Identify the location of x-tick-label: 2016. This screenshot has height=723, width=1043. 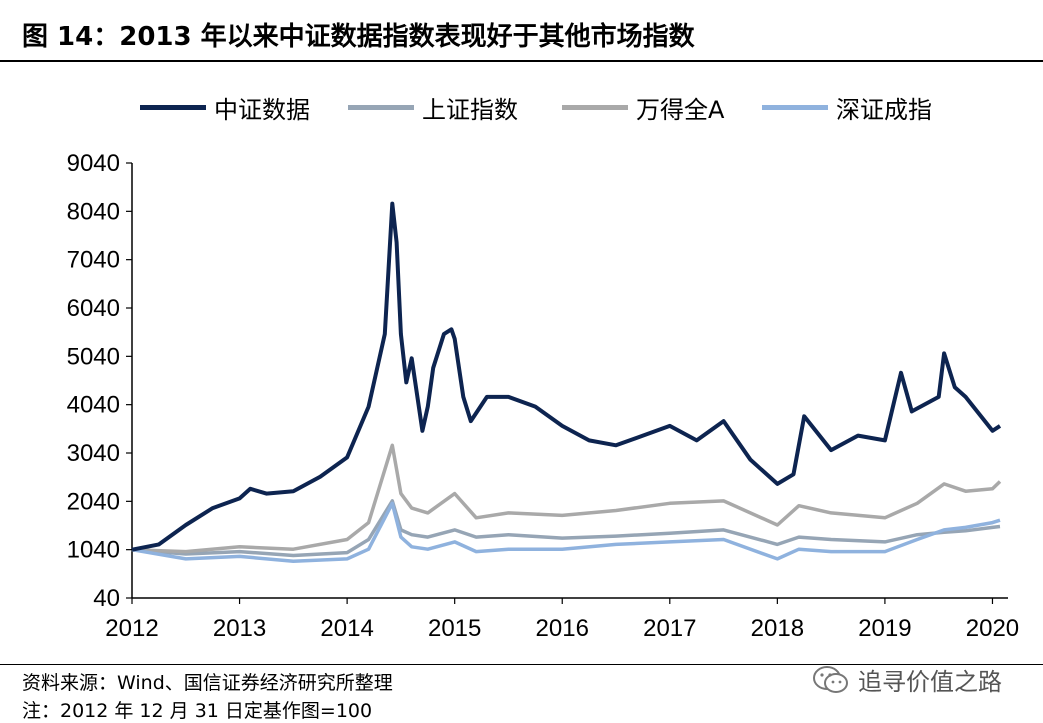
(562, 627).